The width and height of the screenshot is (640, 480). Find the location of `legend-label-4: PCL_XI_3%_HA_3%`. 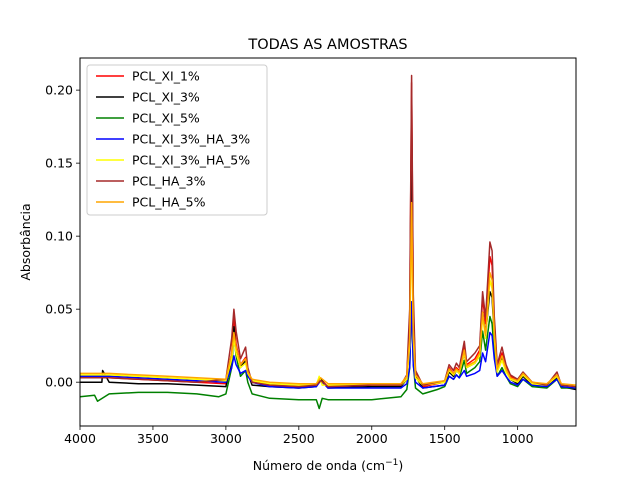

legend-label-4: PCL_XI_3%_HA_3% is located at coordinates (191, 139).